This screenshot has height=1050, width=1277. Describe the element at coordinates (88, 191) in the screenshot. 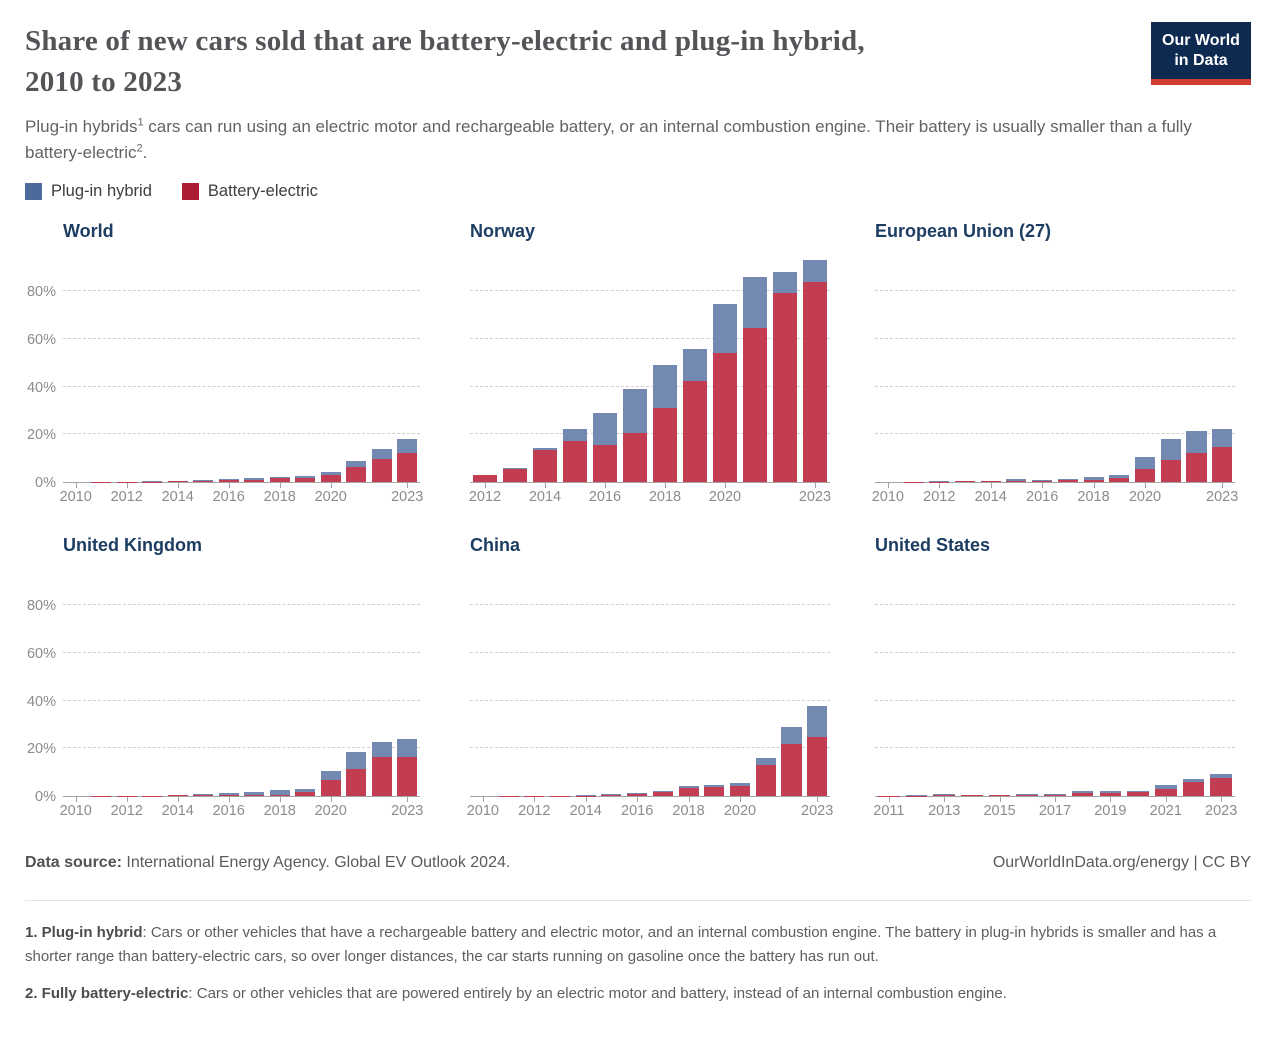

I see `legend-item-plug-in-hybrid: Plug-in hybrid` at that location.